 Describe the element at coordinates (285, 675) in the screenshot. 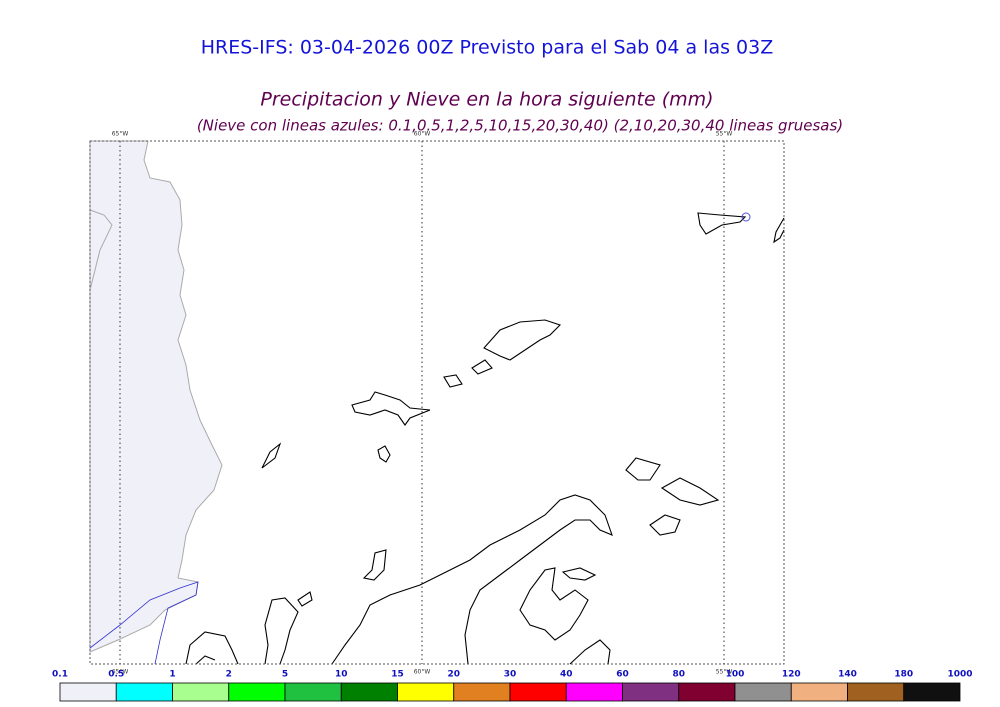

I see `colorbar-label: 5` at that location.